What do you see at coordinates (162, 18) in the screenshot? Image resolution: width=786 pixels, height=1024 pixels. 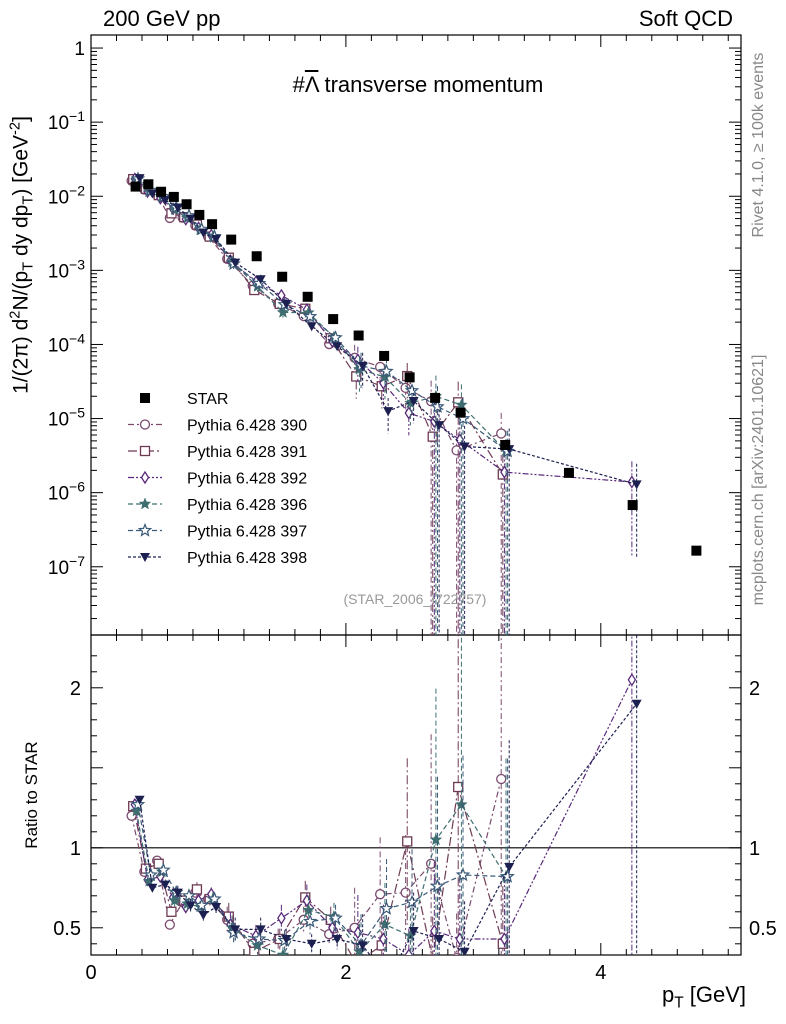 I see `header-energy: 200 GeV pp` at bounding box center [162, 18].